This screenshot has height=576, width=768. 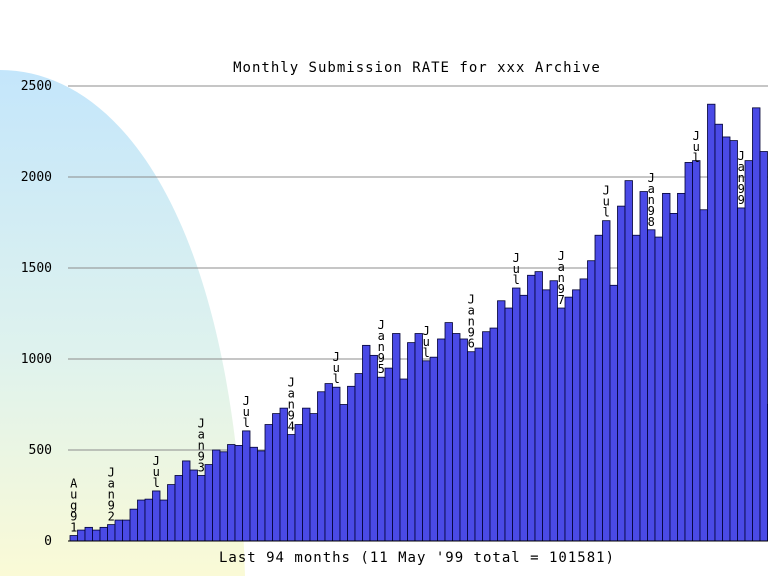 I want to click on y-tick-label: 2000, so click(x=36, y=177).